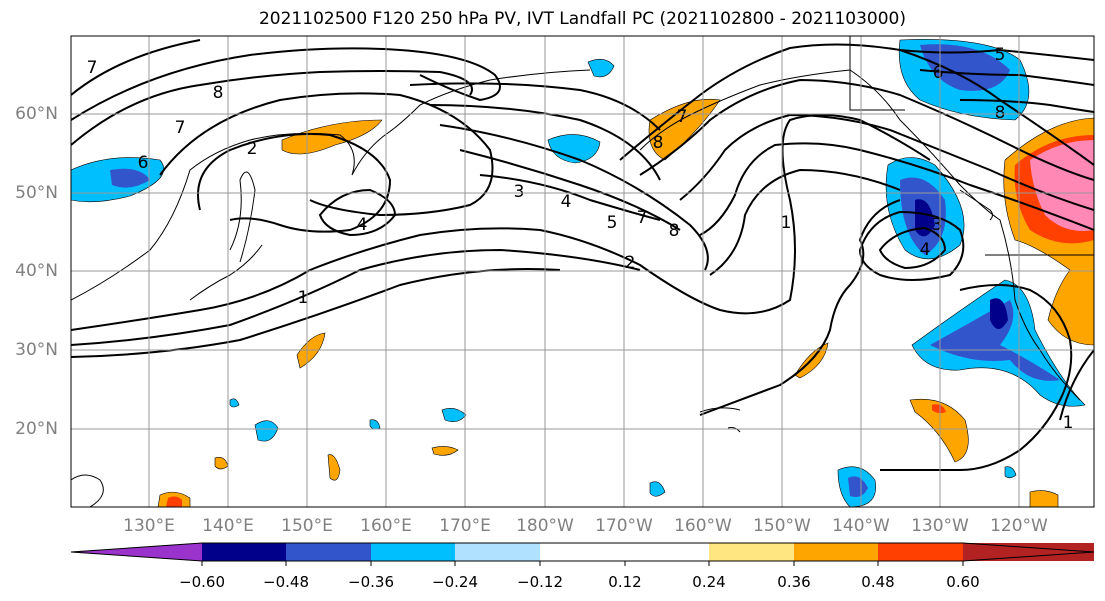 This screenshot has width=1105, height=601. I want to click on lon-label: 120°W, so click(1019, 526).